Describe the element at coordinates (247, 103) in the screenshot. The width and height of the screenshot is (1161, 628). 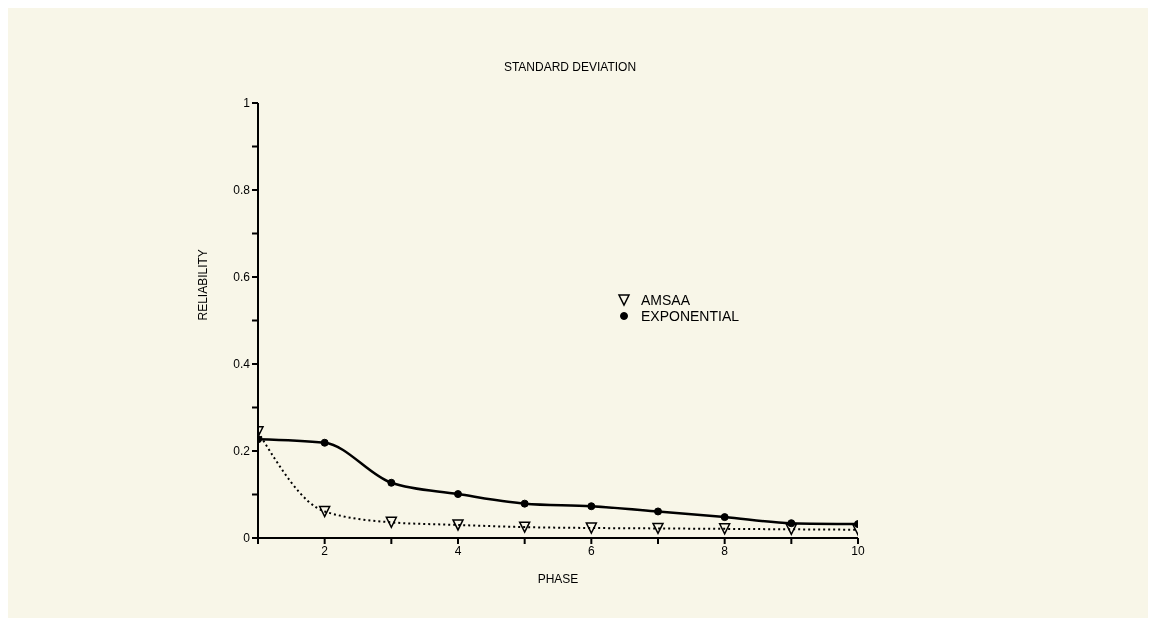
I see `y-tick-label: 1` at that location.